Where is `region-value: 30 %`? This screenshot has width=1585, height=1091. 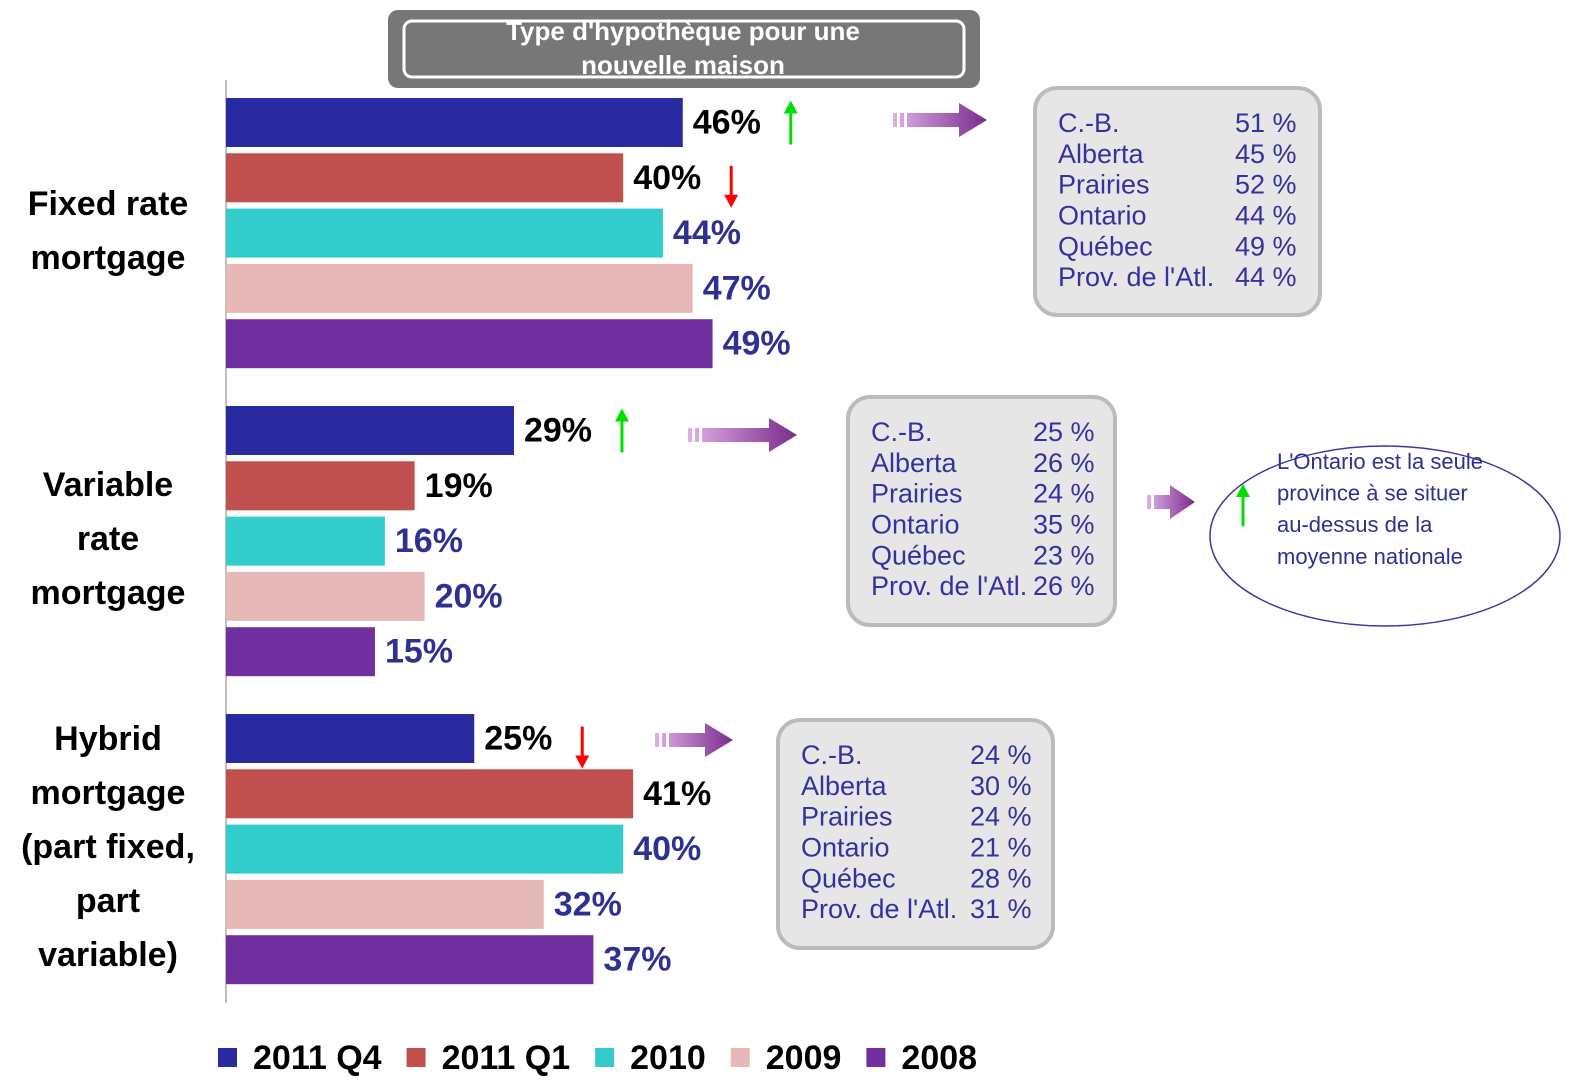
region-value: 30 % is located at coordinates (1001, 786).